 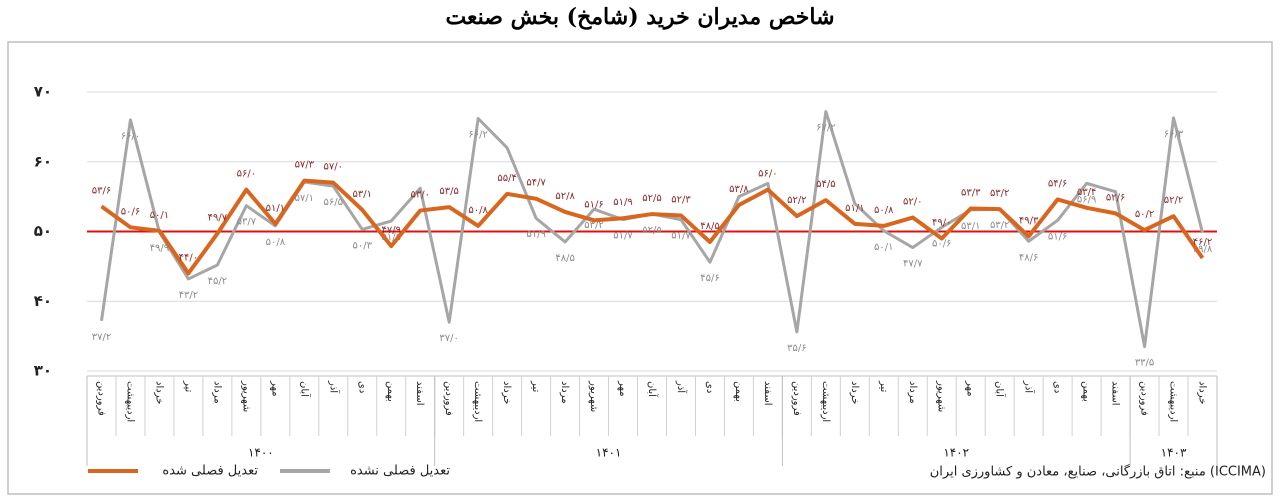 I want to click on data-label: ۴۵/۲, so click(x=217, y=281).